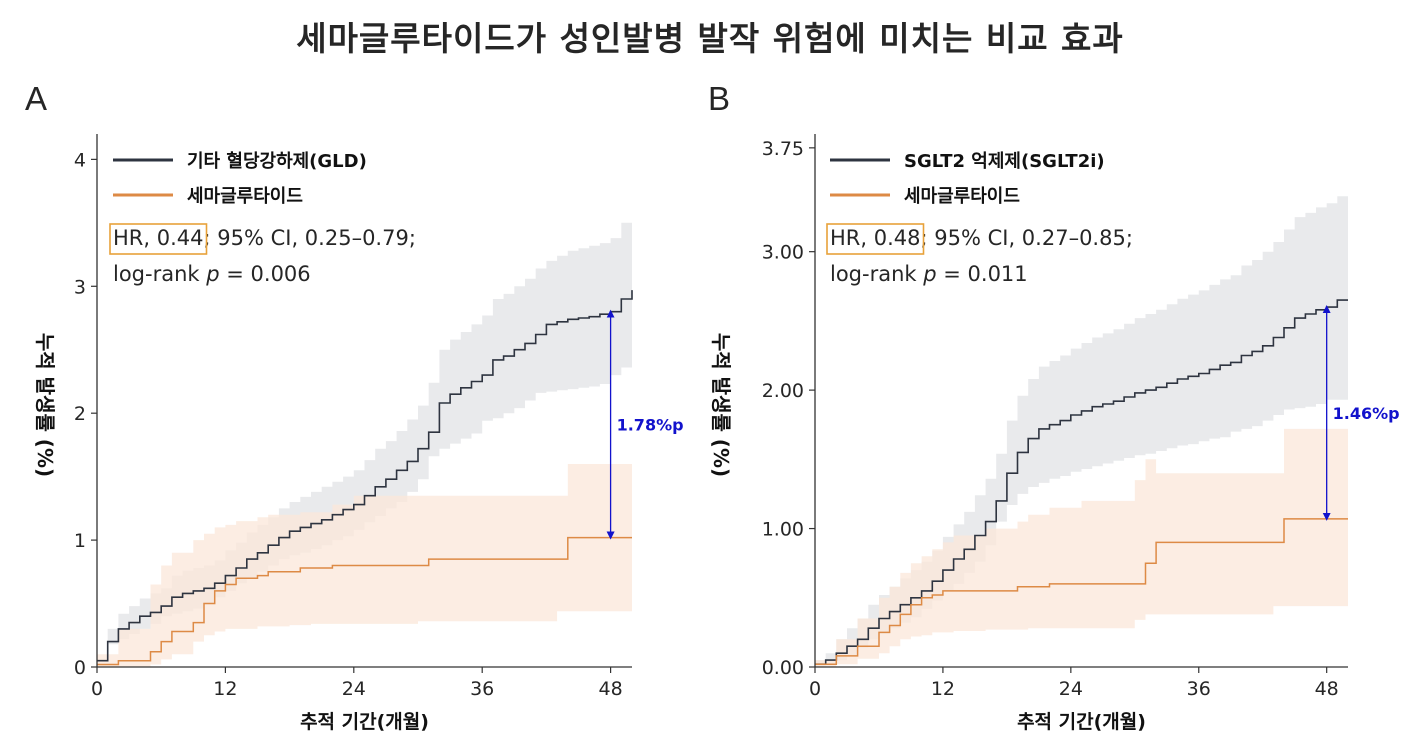  I want to click on panel-b-ci-band-semaglutide, so click(1081, 547).